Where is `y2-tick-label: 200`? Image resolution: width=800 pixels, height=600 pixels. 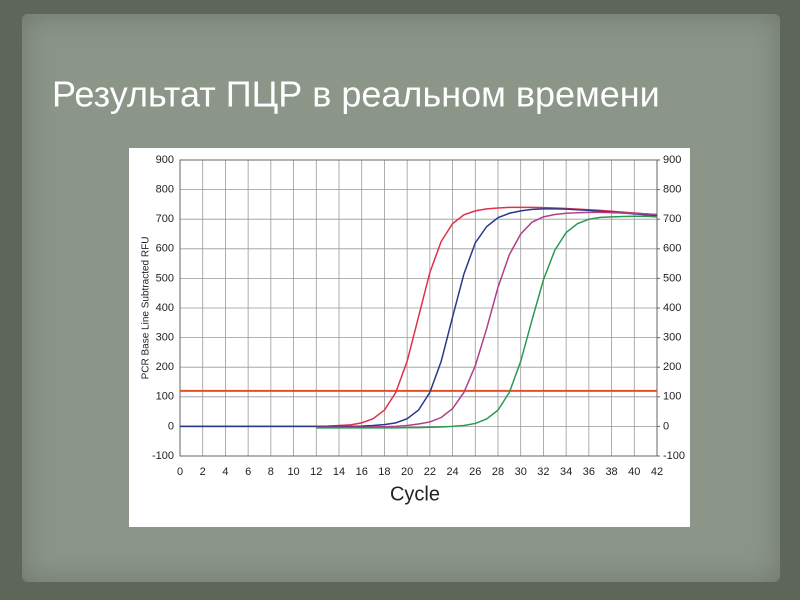
y2-tick-label: 200 is located at coordinates (672, 367).